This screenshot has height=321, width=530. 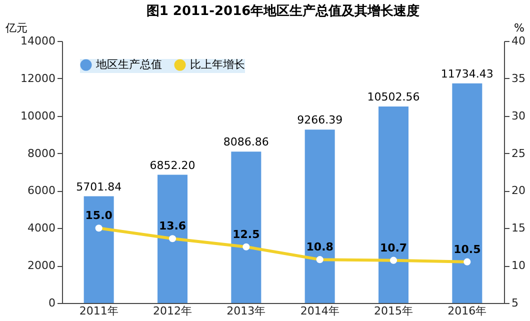 What do you see at coordinates (320, 120) in the screenshot?
I see `data-label: 9266.39` at bounding box center [320, 120].